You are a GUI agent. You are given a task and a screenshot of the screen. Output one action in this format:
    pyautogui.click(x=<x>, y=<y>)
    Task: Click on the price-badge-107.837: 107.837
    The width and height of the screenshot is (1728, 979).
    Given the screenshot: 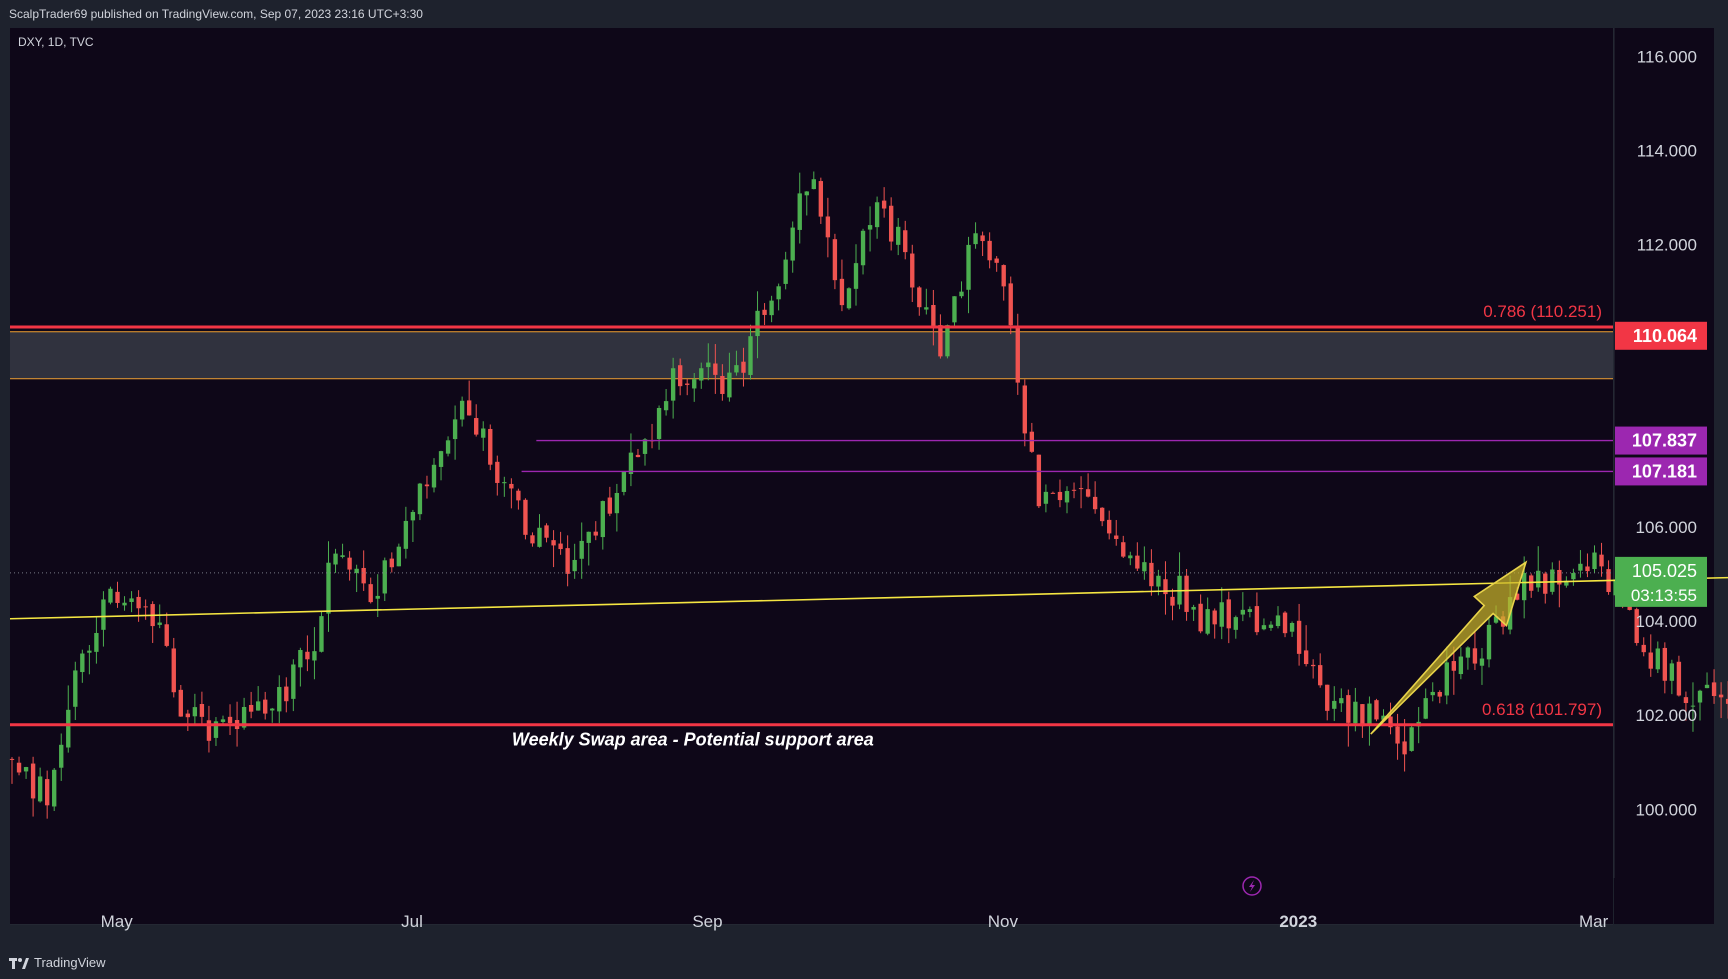 What is the action you would take?
    pyautogui.click(x=1664, y=441)
    